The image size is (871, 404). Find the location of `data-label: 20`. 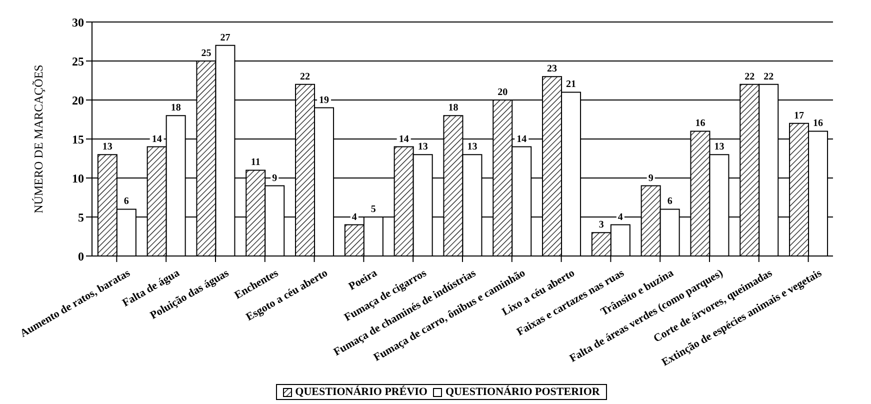

data-label: 20 is located at coordinates (503, 92).